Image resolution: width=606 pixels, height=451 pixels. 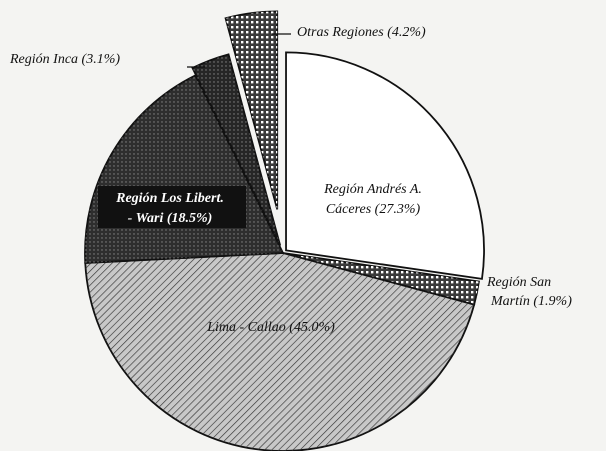 I want to click on slice-label: Cáceres (27.3%), so click(x=373, y=209).